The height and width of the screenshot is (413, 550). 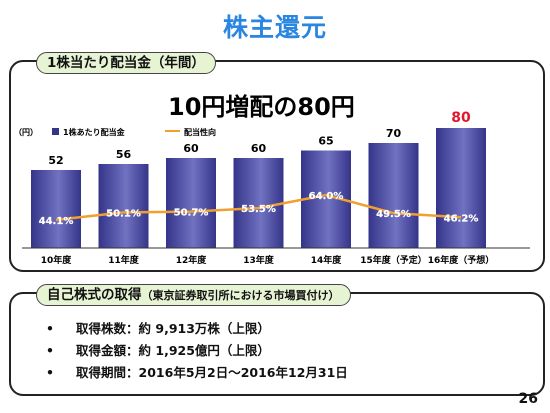 What do you see at coordinates (393, 260) in the screenshot?
I see `category-label: 15年度（予定）` at bounding box center [393, 260].